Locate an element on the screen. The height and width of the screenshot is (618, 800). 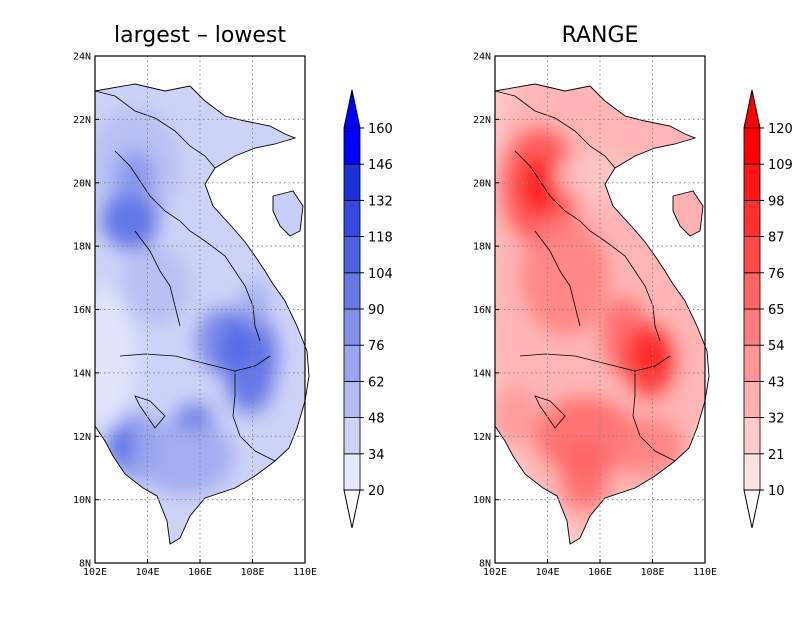
colorbar-label: 48 is located at coordinates (376, 419).